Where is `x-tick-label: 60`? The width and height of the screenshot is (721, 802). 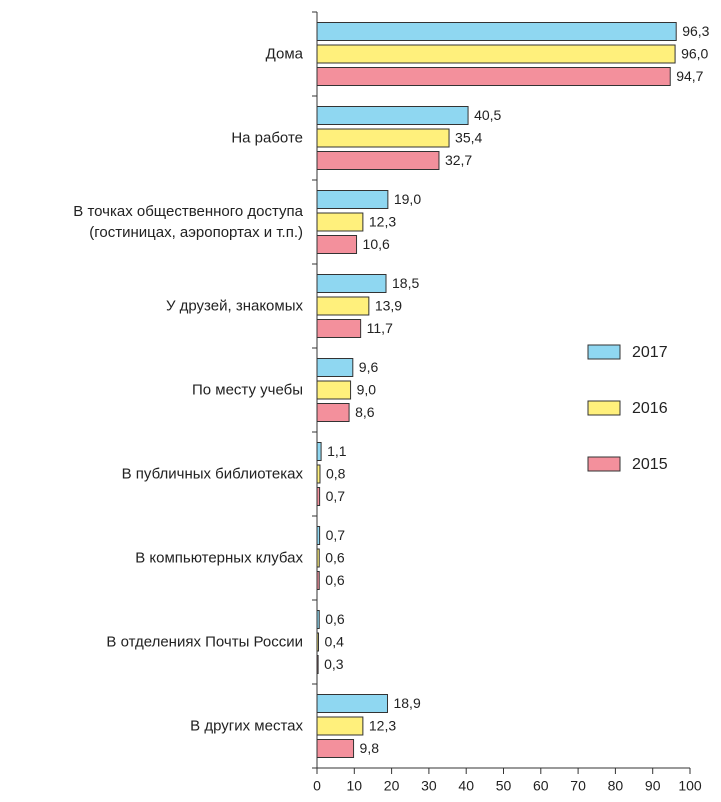
x-tick-label: 60 is located at coordinates (541, 786).